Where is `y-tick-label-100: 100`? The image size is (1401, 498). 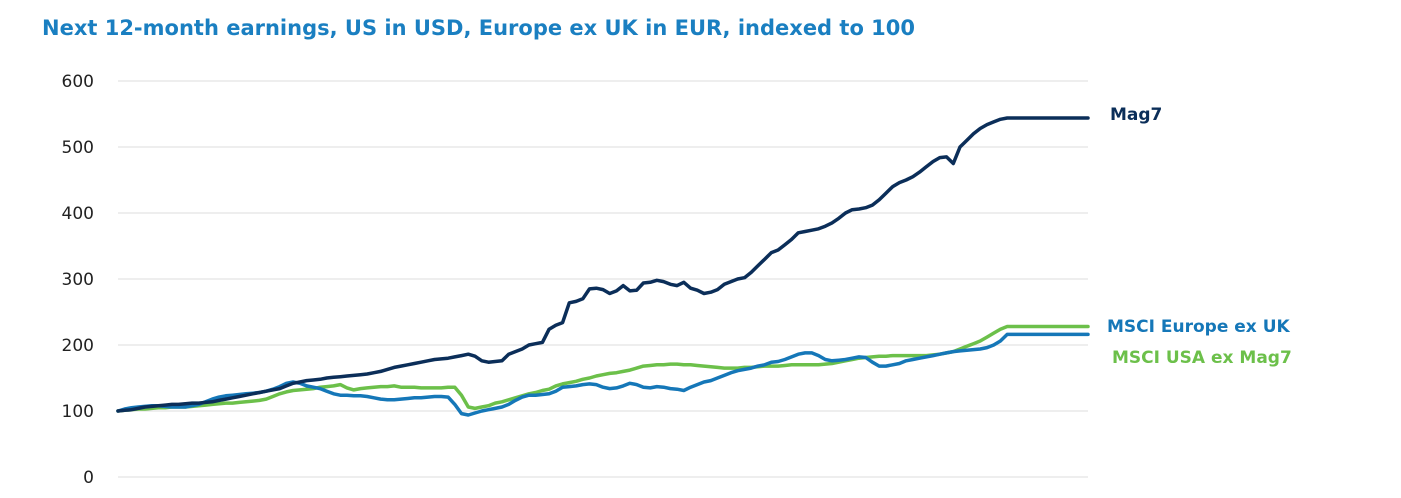
y-tick-label-100: 100 is located at coordinates (78, 412).